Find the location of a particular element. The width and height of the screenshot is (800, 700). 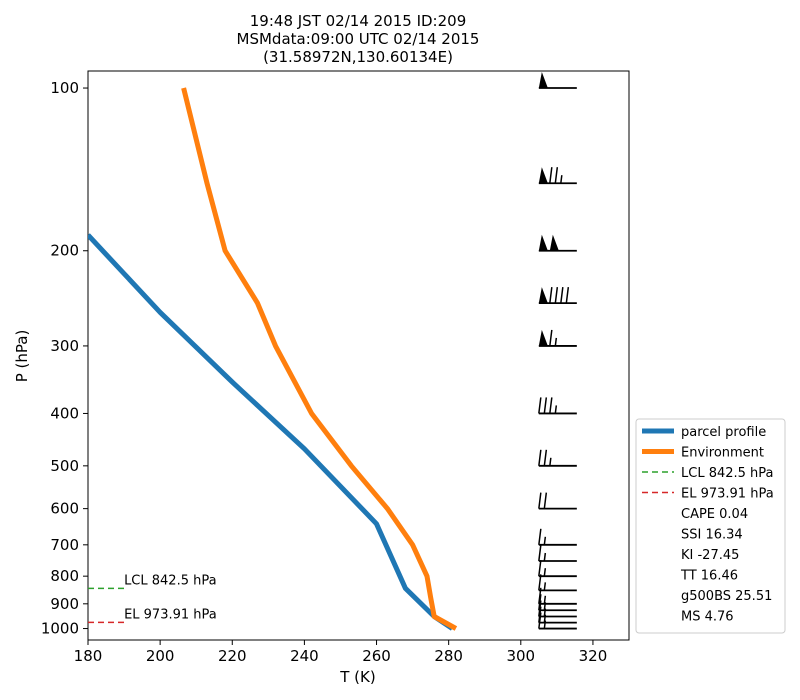

title-line-3: (31.58972N,130.60134E) is located at coordinates (358, 57).